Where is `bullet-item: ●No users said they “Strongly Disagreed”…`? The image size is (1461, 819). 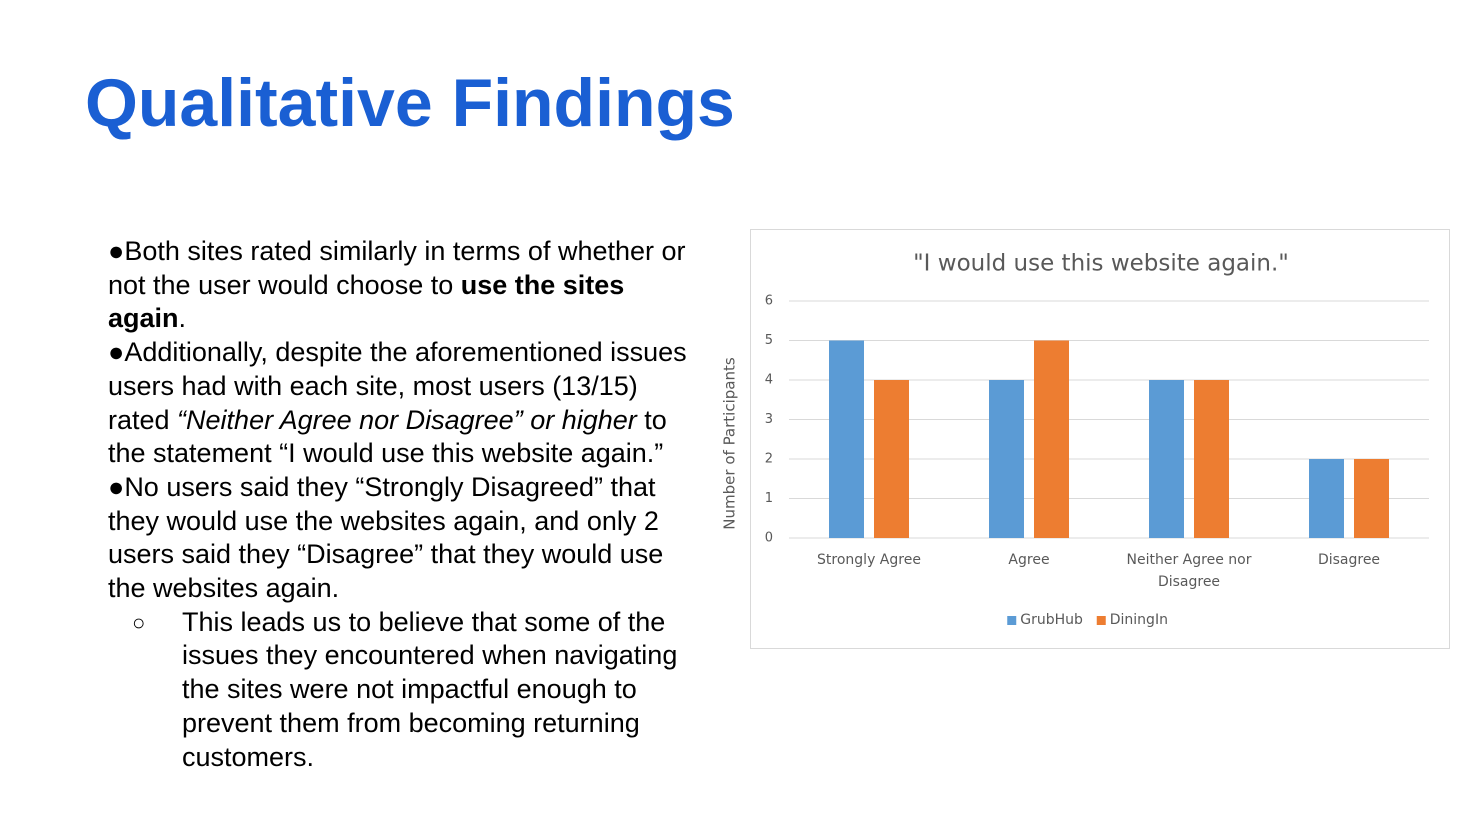
bullet-item: ●No users said they “Strongly Disagreed”… is located at coordinates (404, 538).